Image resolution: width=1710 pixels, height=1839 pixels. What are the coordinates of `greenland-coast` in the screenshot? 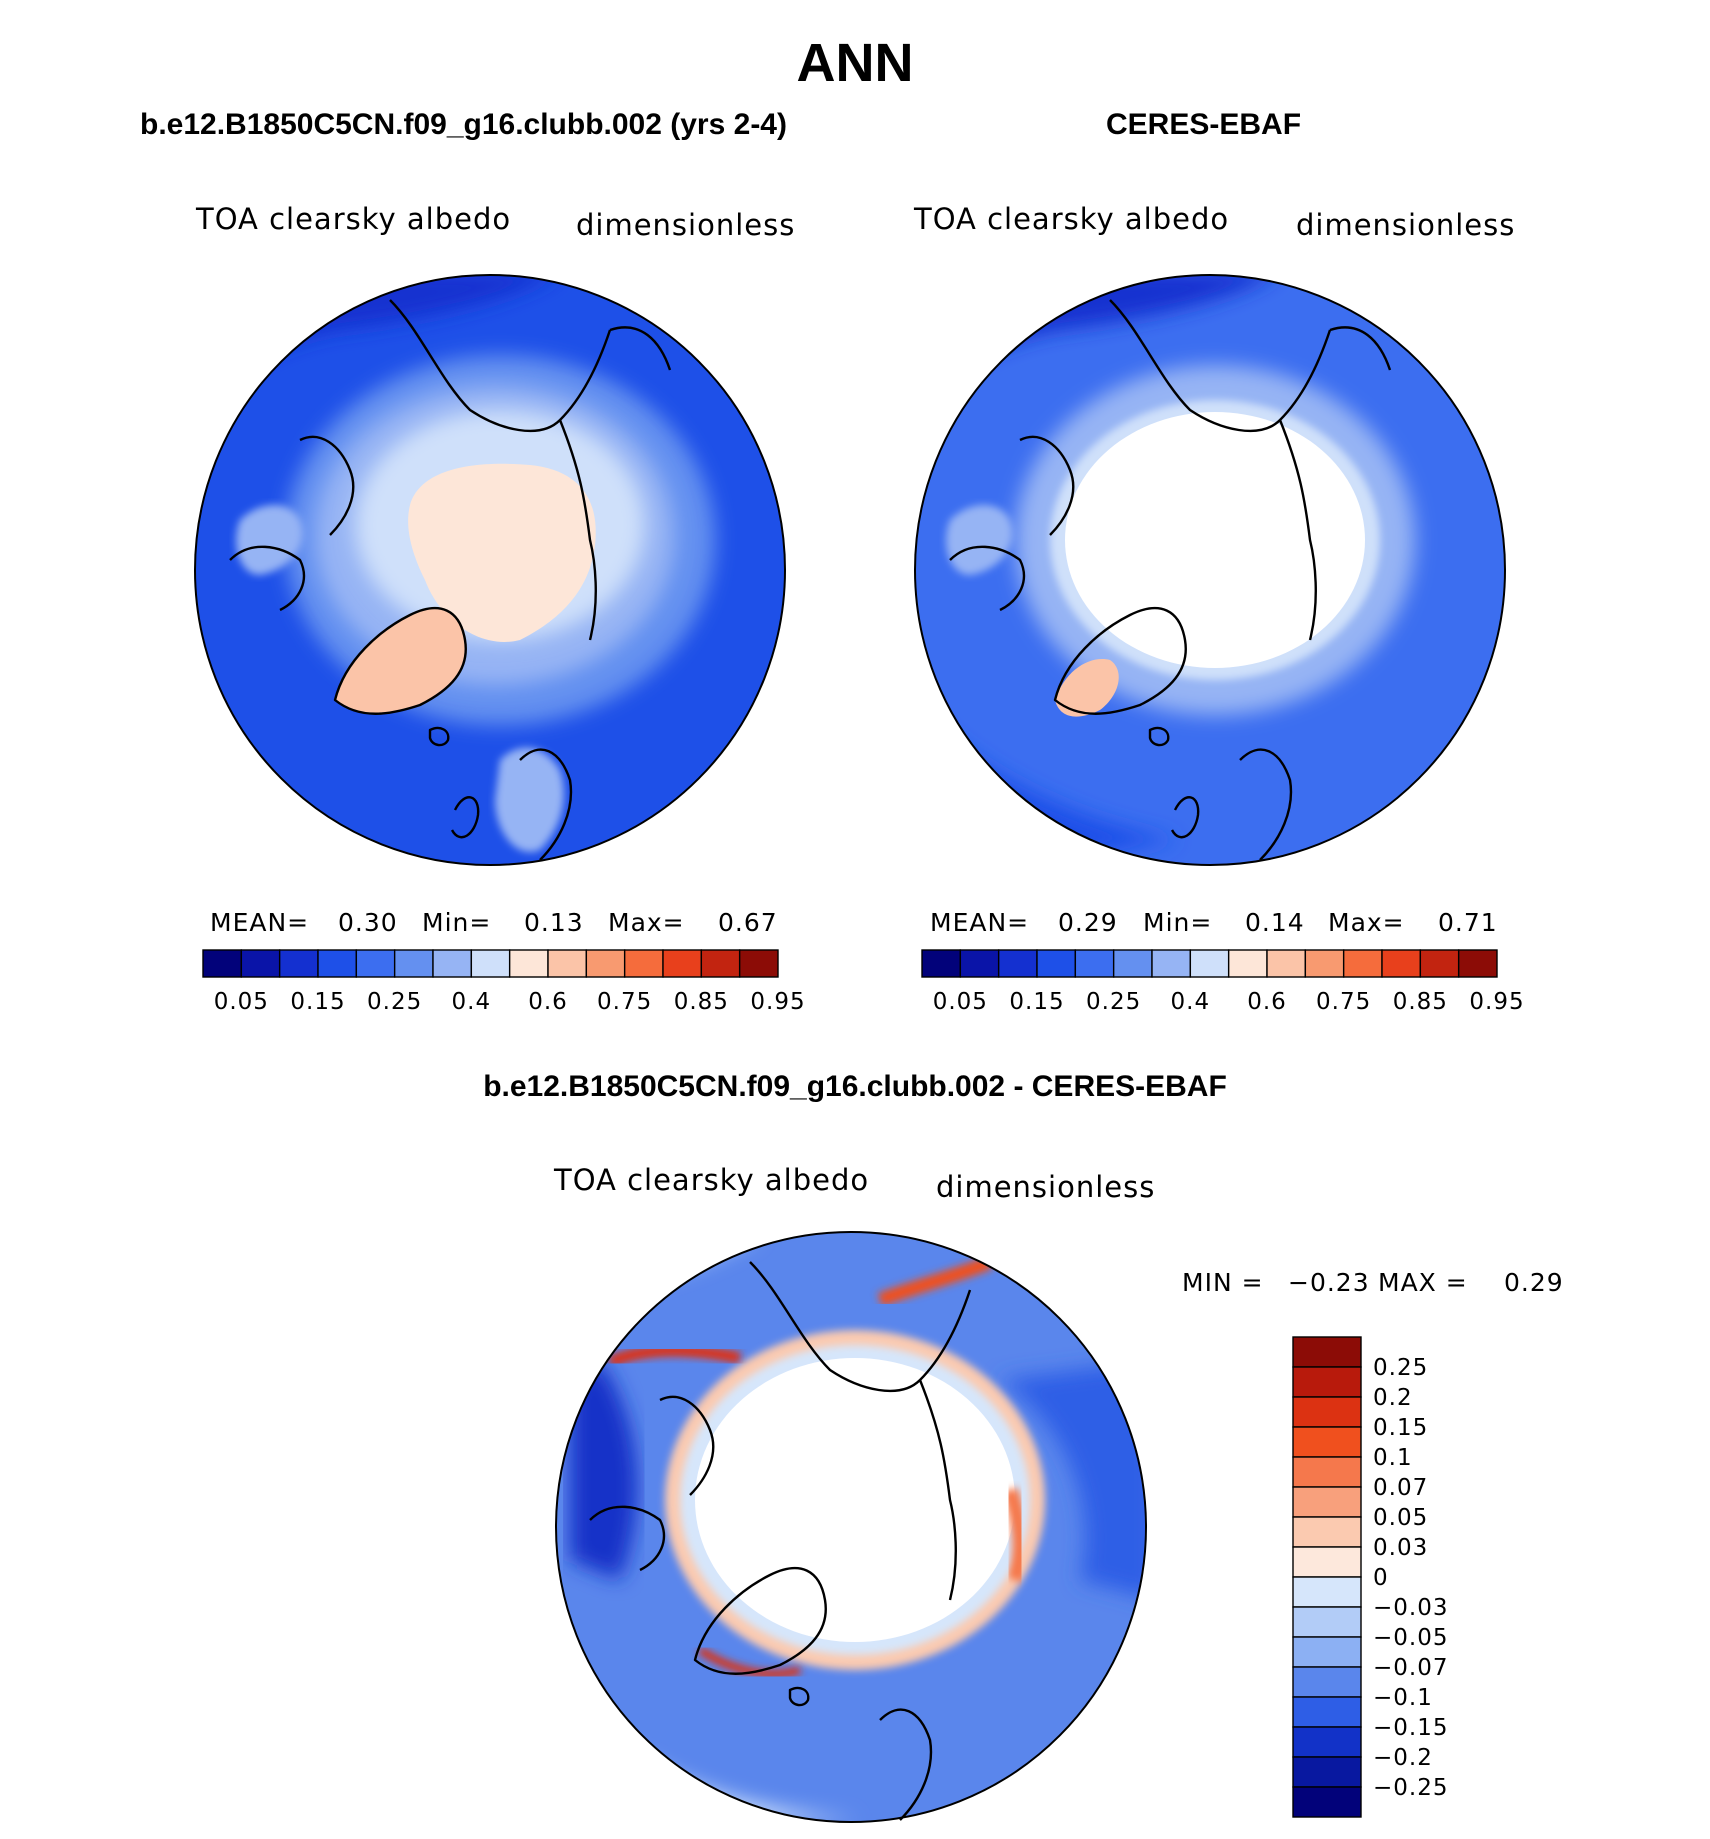 It's located at (760, 1620).